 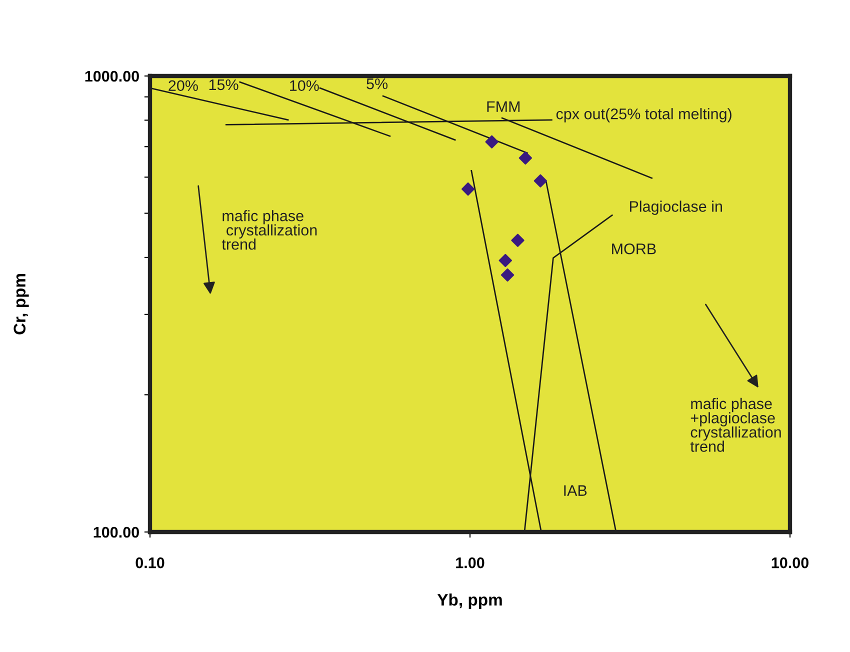 What do you see at coordinates (790, 562) in the screenshot?
I see `x-tick-label: 10.00` at bounding box center [790, 562].